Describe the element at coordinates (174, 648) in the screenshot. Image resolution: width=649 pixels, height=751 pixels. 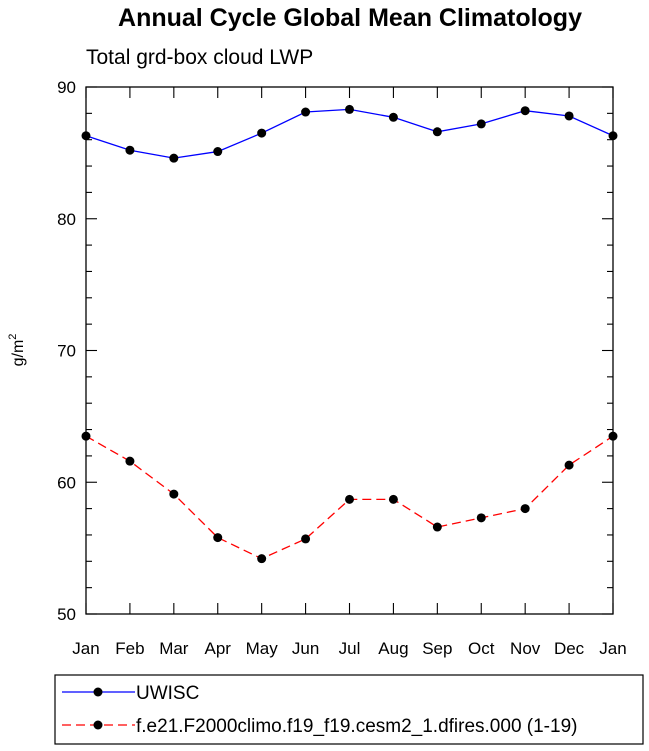
I see `x-tick-label: Mar` at that location.